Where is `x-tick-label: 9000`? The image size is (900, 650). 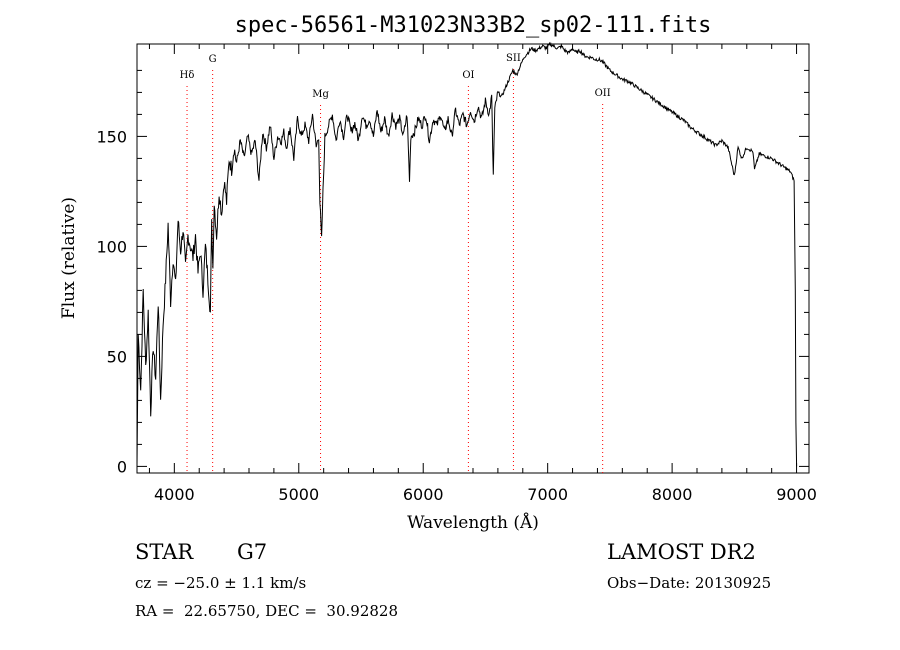 x-tick-label: 9000 is located at coordinates (796, 494).